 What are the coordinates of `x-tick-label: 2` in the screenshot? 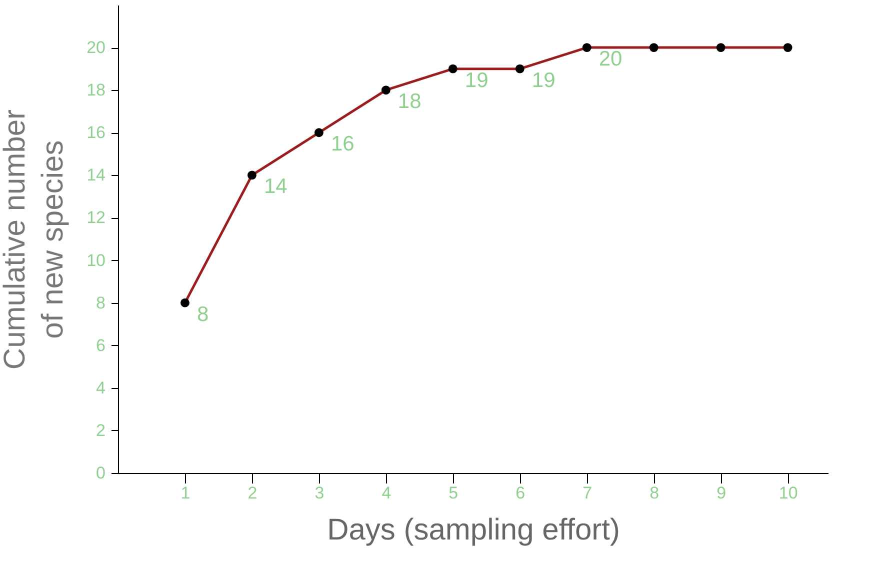 It's located at (253, 493).